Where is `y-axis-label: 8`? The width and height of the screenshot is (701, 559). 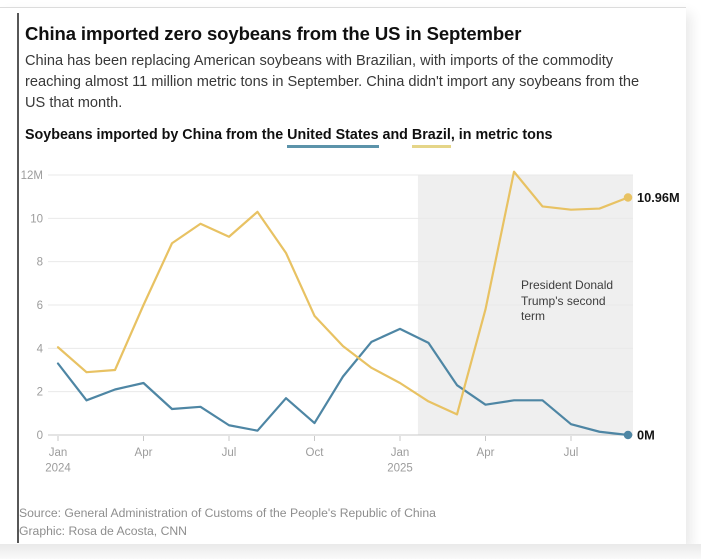
y-axis-label: 8 is located at coordinates (40, 263).